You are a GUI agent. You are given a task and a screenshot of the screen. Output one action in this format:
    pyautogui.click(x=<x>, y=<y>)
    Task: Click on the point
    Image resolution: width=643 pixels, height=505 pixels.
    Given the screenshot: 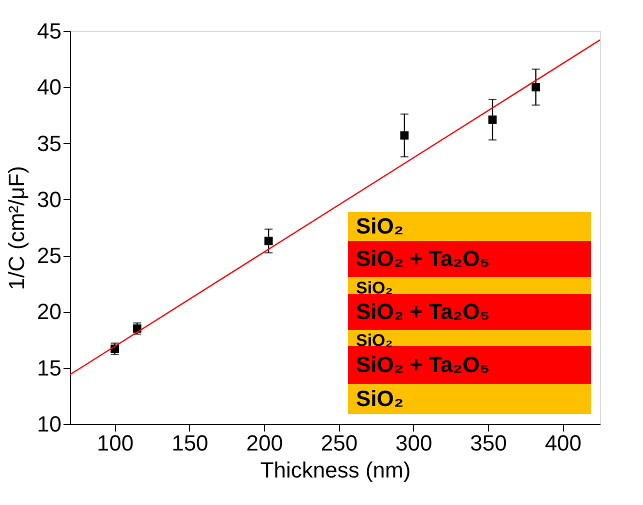 What is the action you would take?
    pyautogui.click(x=404, y=135)
    